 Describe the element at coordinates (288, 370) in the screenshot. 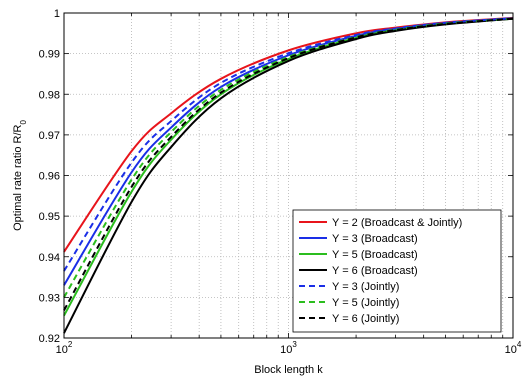

I see `x-axis-label: Block length k` at that location.